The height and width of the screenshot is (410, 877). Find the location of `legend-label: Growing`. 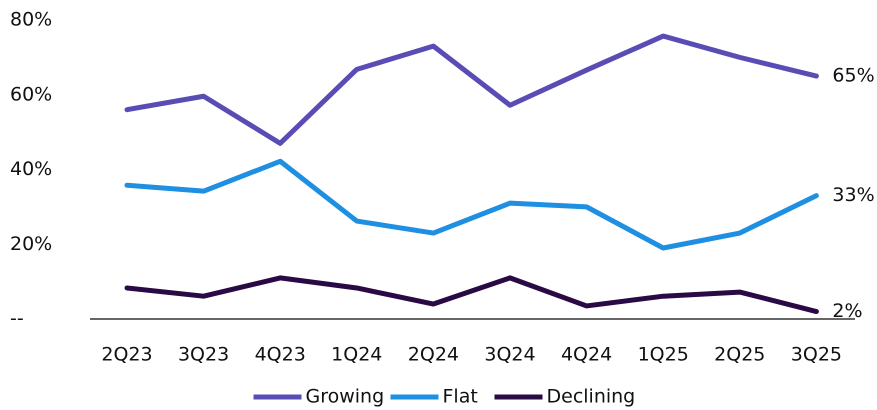

legend-label: Growing is located at coordinates (345, 397).